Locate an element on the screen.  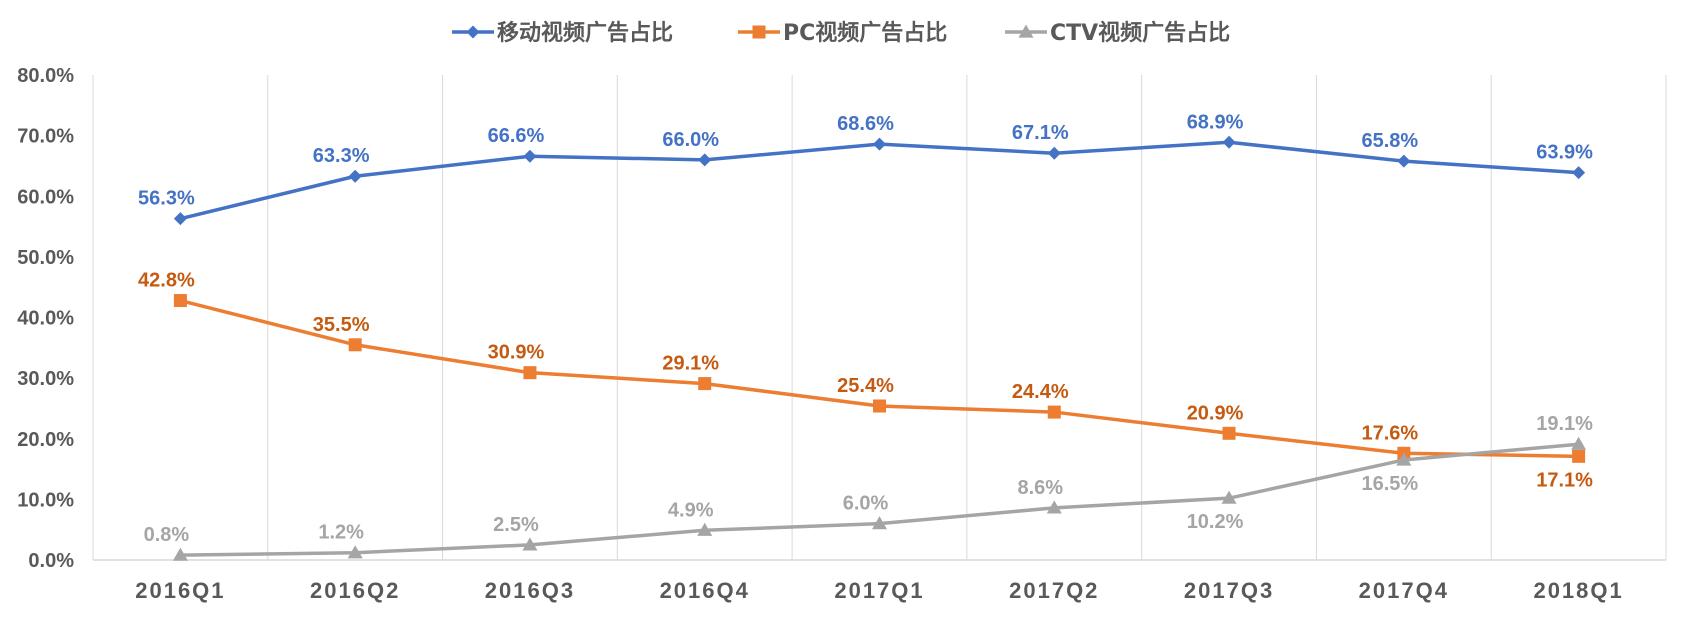
data-label: 17.1% is located at coordinates (1564, 480).